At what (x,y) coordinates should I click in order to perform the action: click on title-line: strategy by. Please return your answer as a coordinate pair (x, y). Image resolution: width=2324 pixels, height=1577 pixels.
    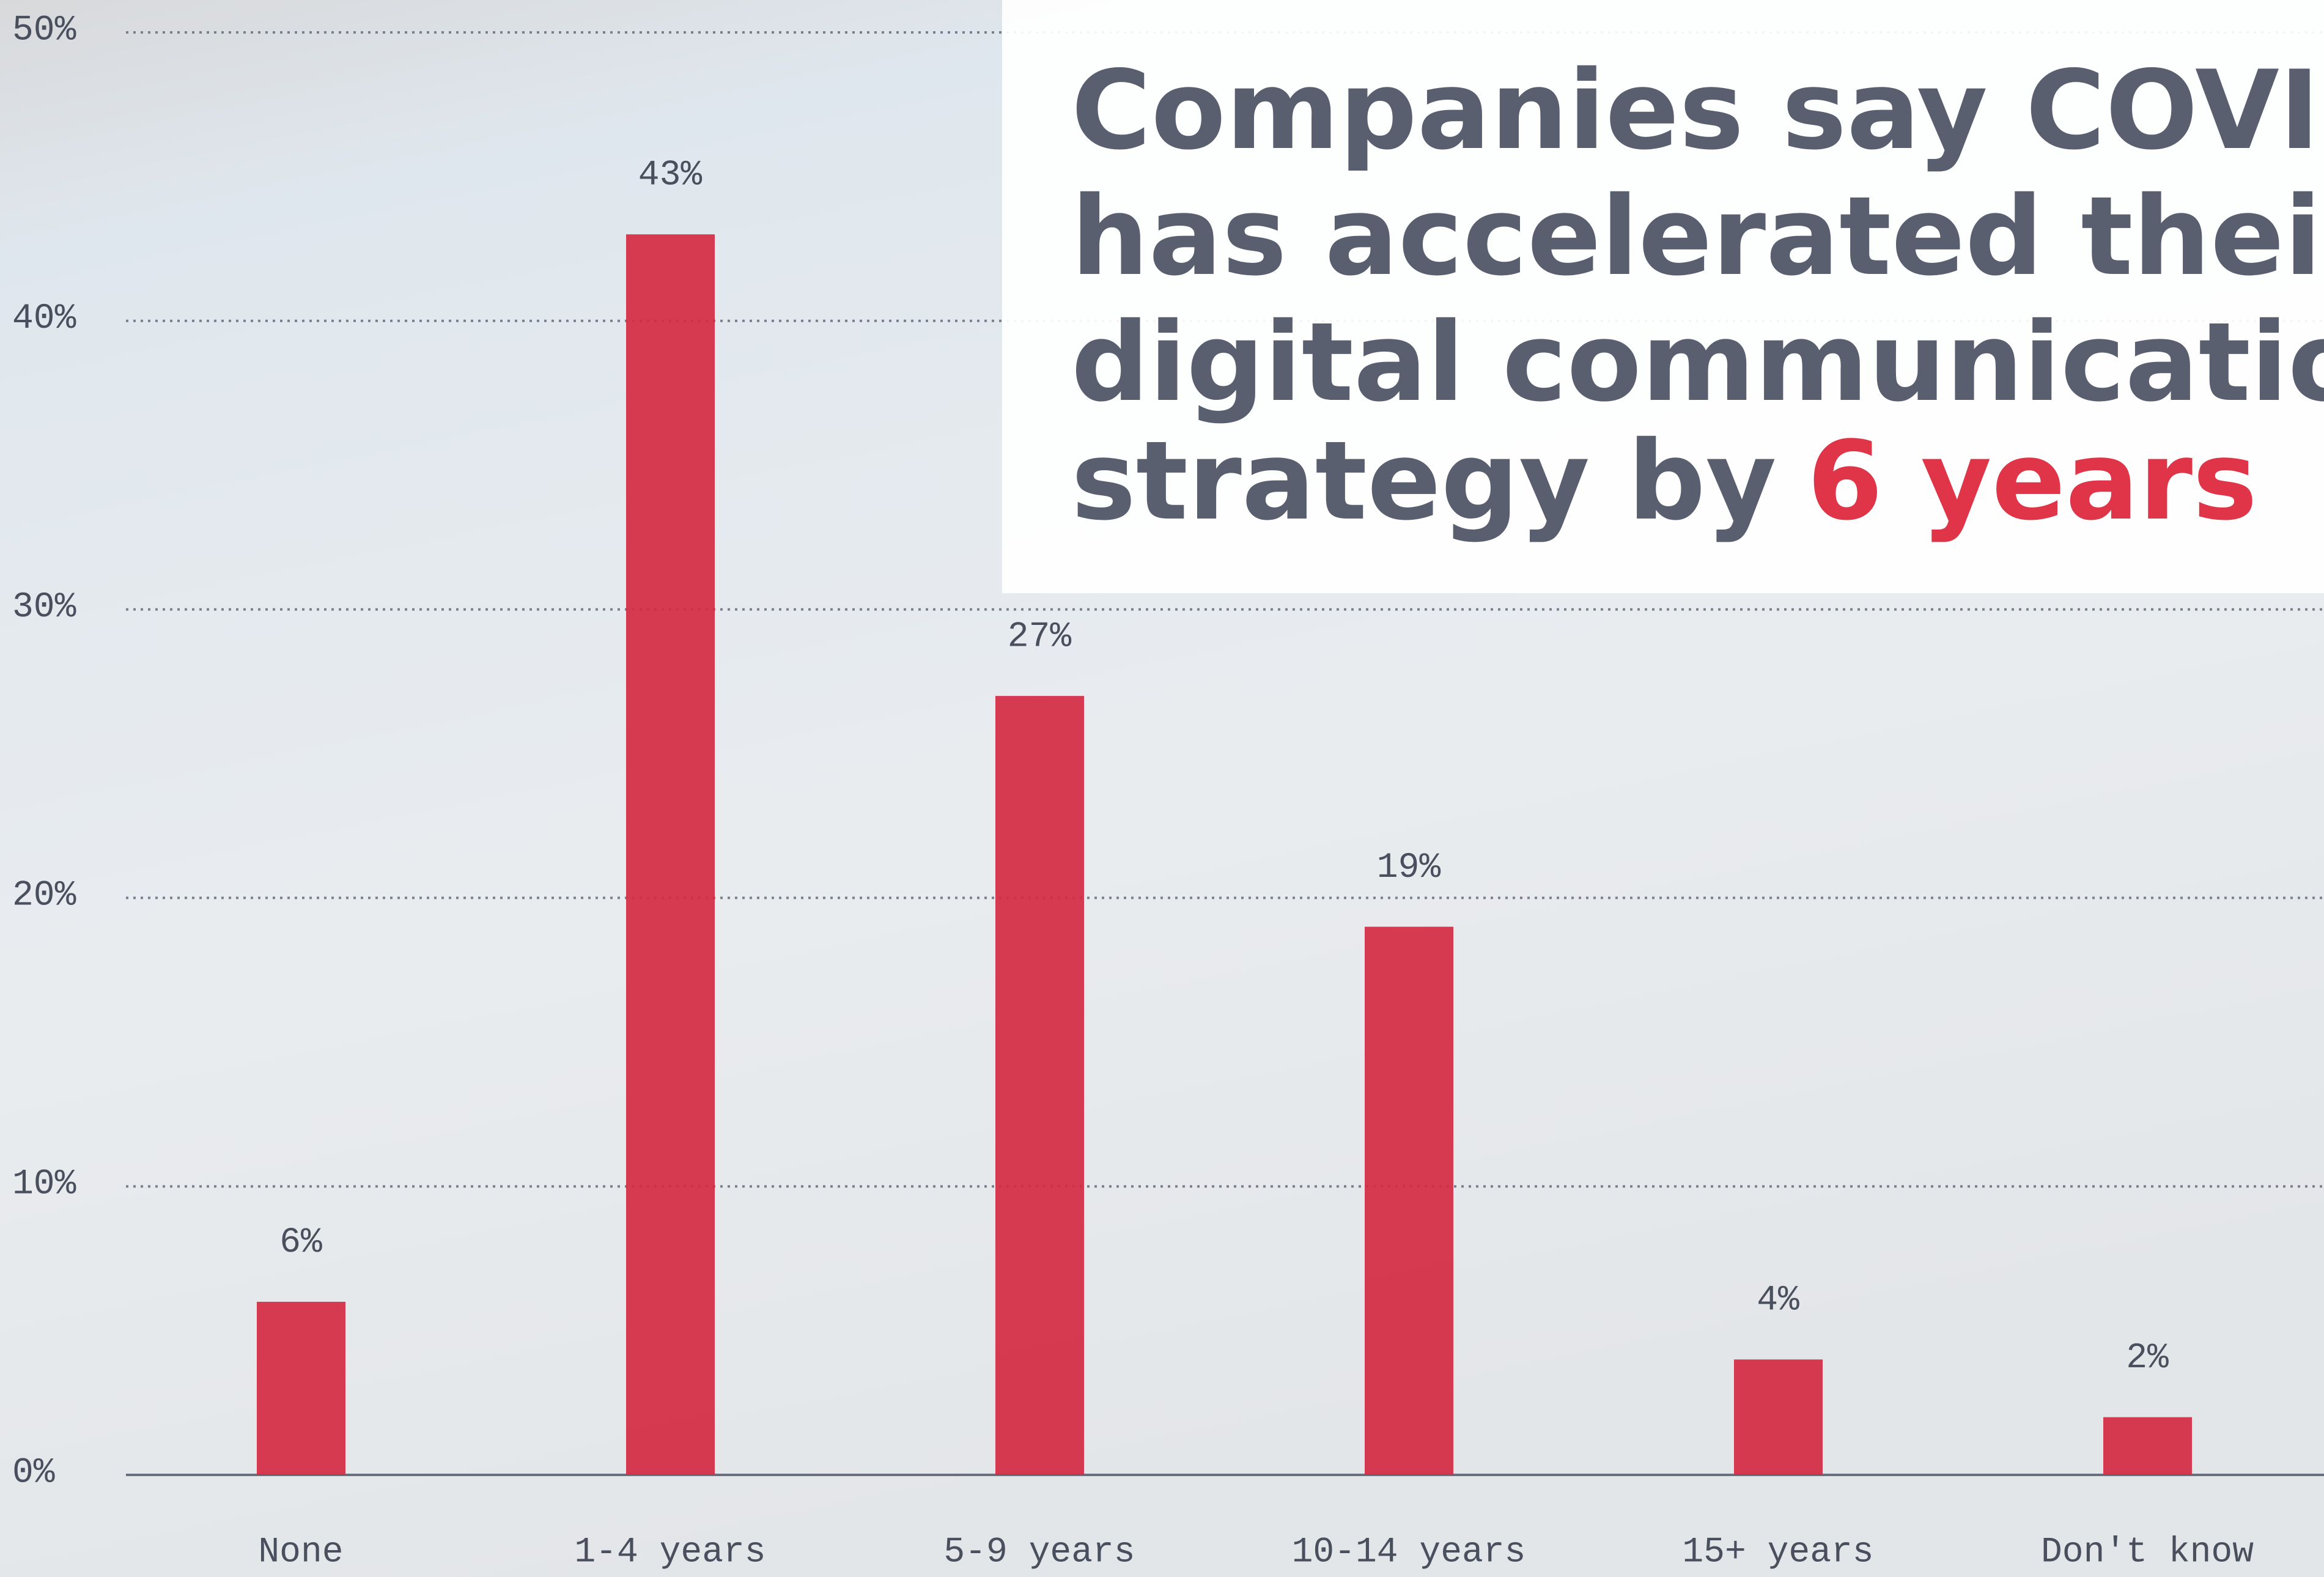
    Looking at the image, I should click on (1424, 481).